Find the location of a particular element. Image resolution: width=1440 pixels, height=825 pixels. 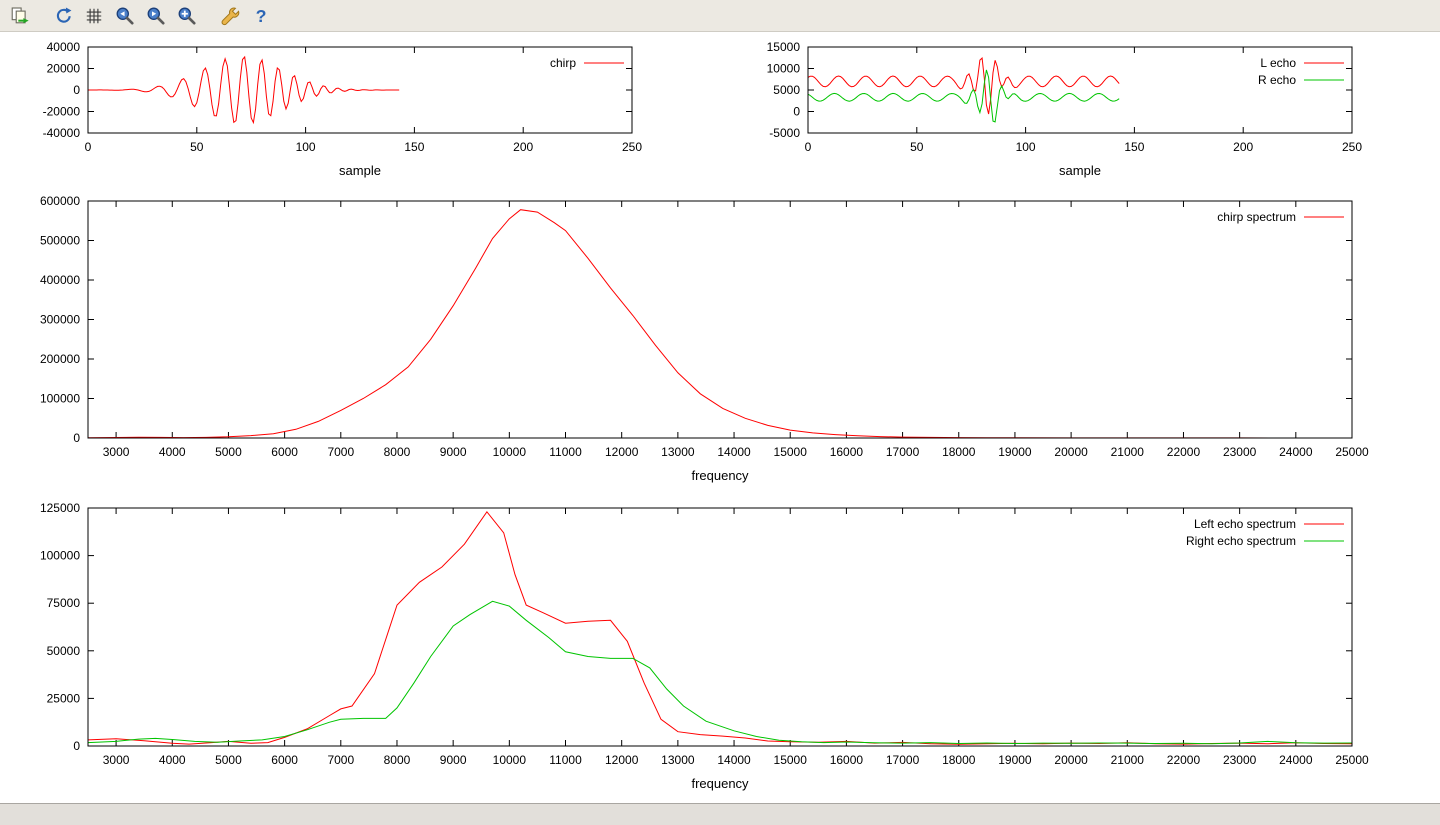

legend-label: Left echo spectrum is located at coordinates (1245, 524).